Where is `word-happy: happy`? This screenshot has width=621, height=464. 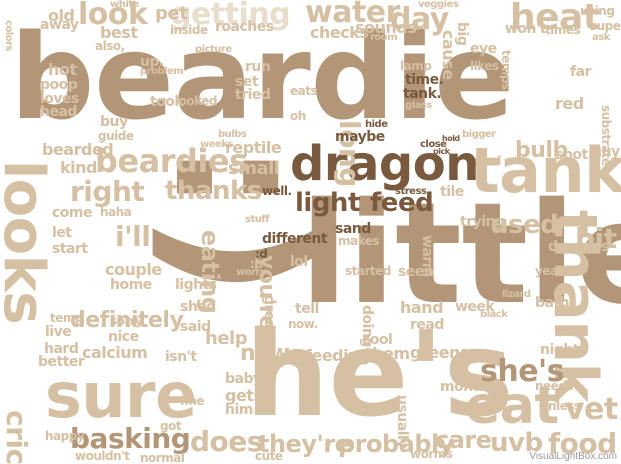 word-happy: happy is located at coordinates (65, 436).